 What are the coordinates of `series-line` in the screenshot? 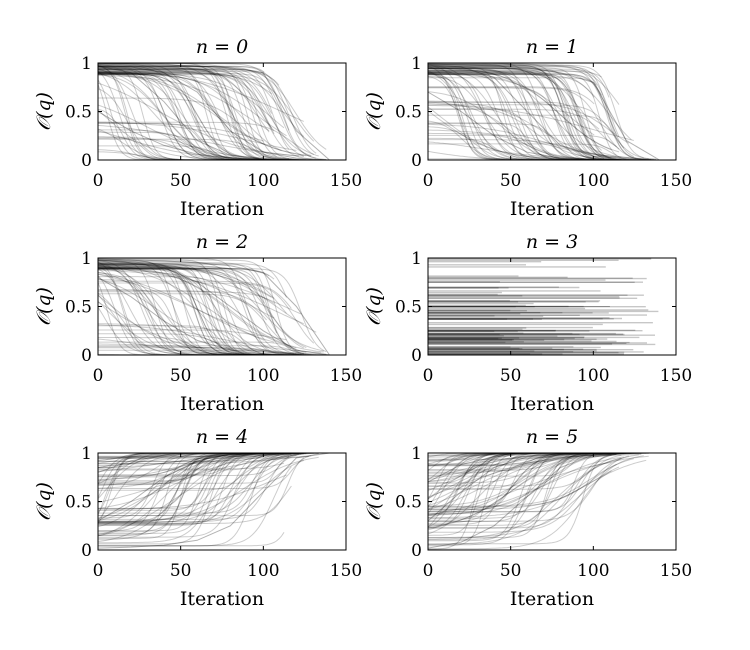 It's located at (214, 112).